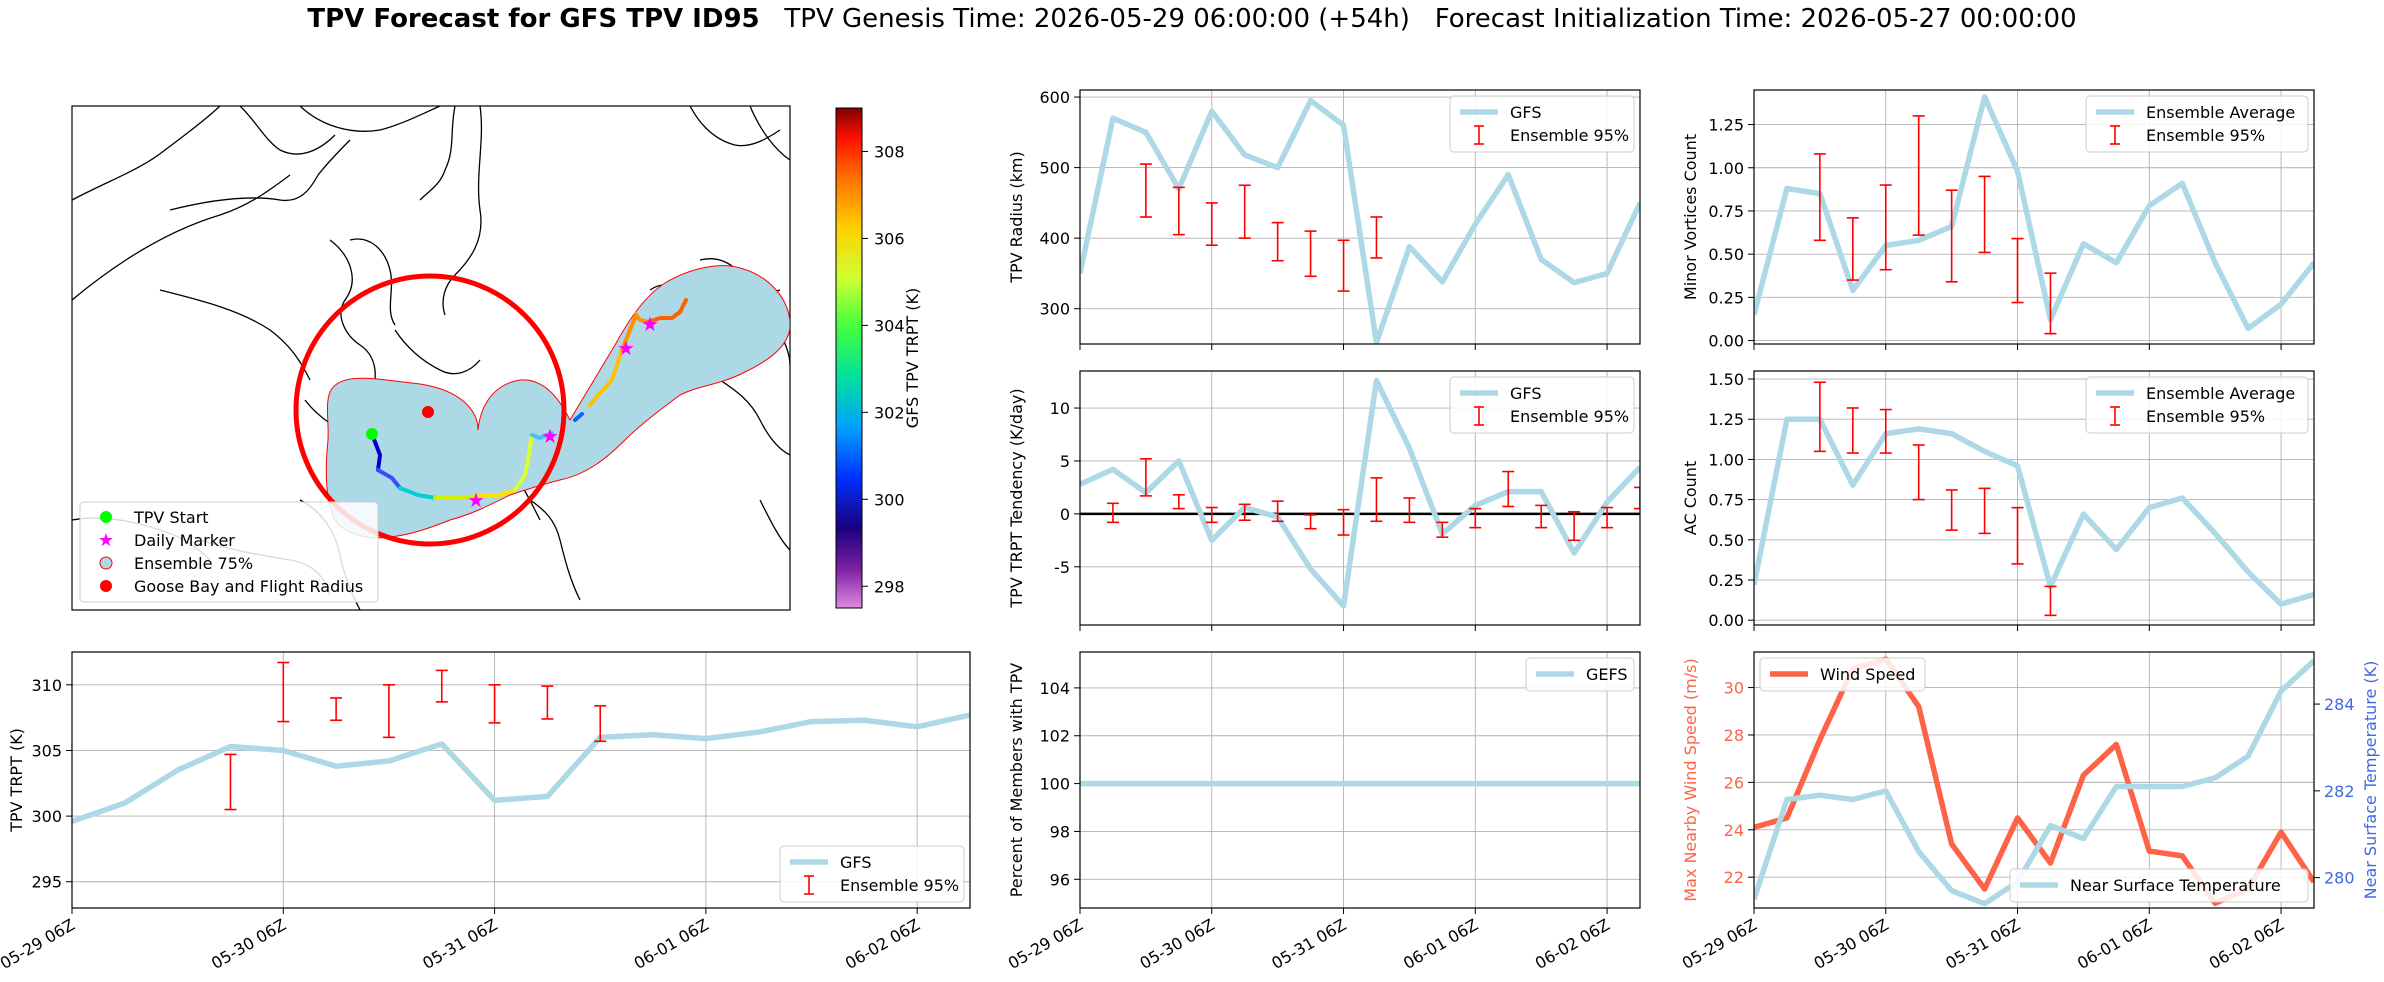  Describe the element at coordinates (1360, 493) in the screenshot. I see `plot-area-tendency` at that location.